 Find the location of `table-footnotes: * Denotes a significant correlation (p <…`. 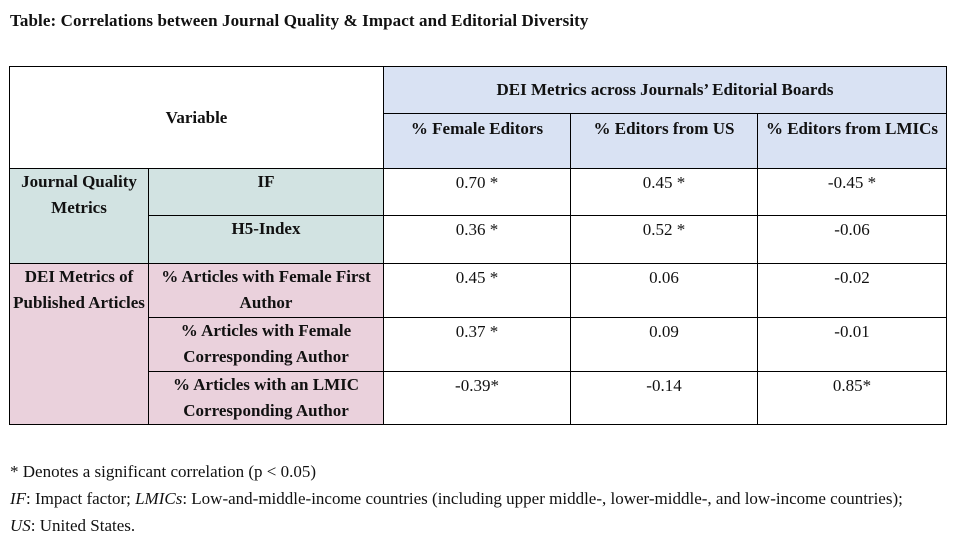

table-footnotes: * Denotes a significant correlation (p <… is located at coordinates (460, 498).